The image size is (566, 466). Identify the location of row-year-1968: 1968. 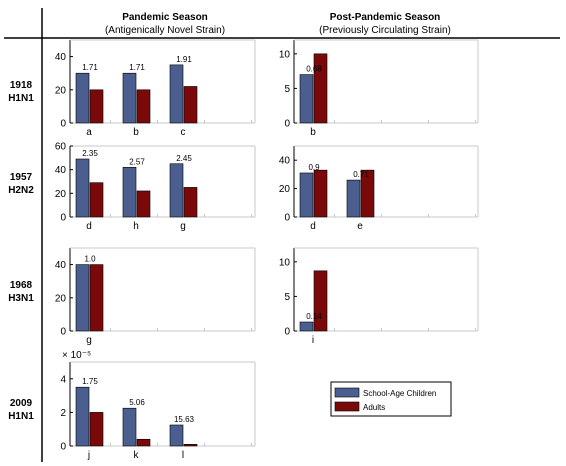
(21, 285).